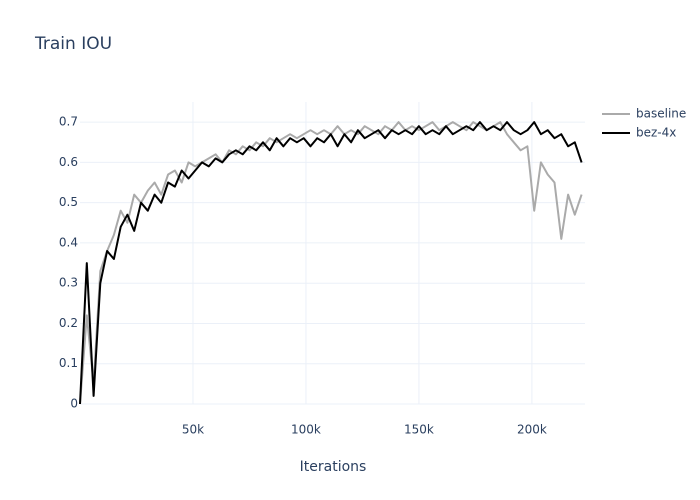  I want to click on x-tick-label: 150k, so click(419, 430).